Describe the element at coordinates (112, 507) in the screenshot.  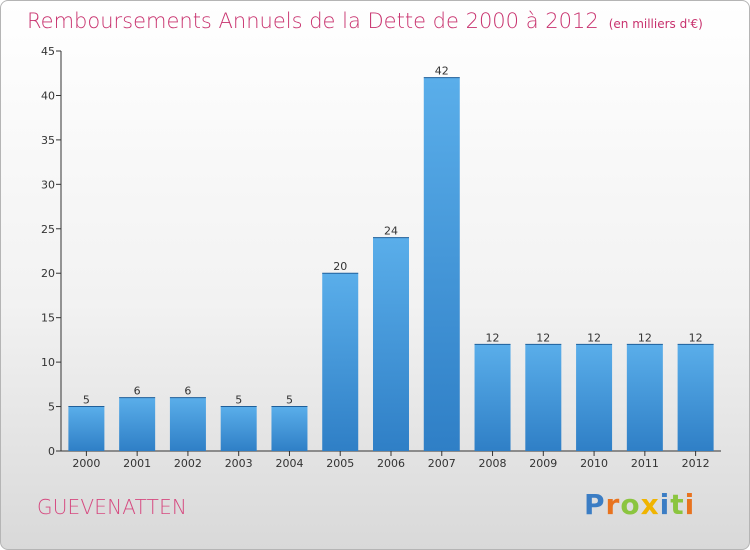
I see `commune-name: GUEVENATTEN` at that location.